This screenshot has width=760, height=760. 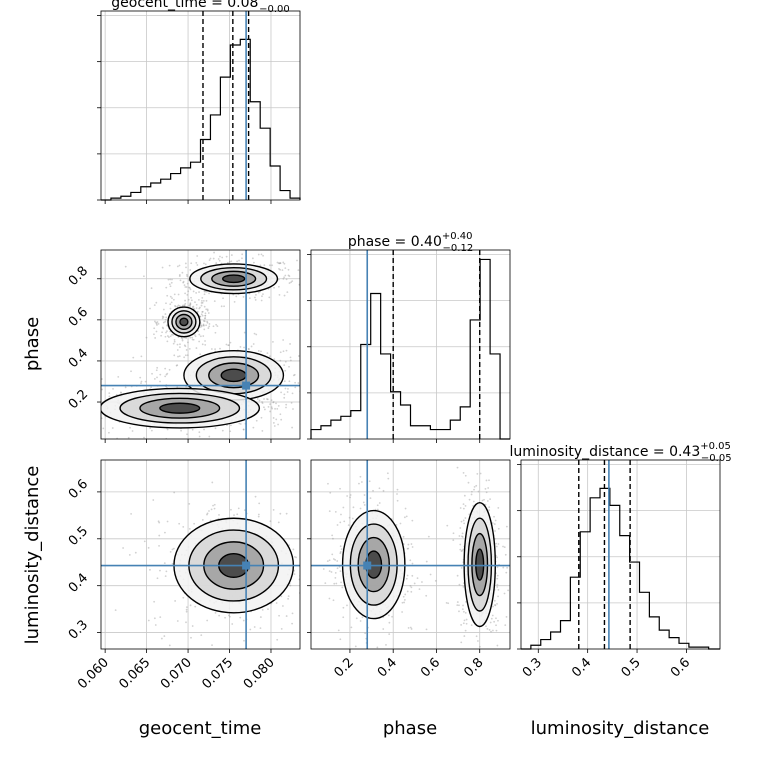 I want to click on title-sub: −0.05, so click(x=716, y=458).